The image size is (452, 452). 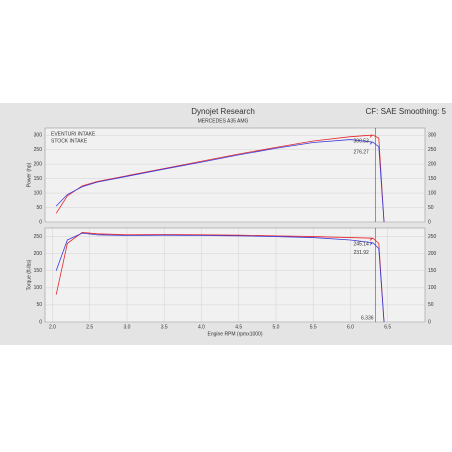 What do you see at coordinates (73, 134) in the screenshot?
I see `legend-label: EVENTURI INTAKE` at bounding box center [73, 134].